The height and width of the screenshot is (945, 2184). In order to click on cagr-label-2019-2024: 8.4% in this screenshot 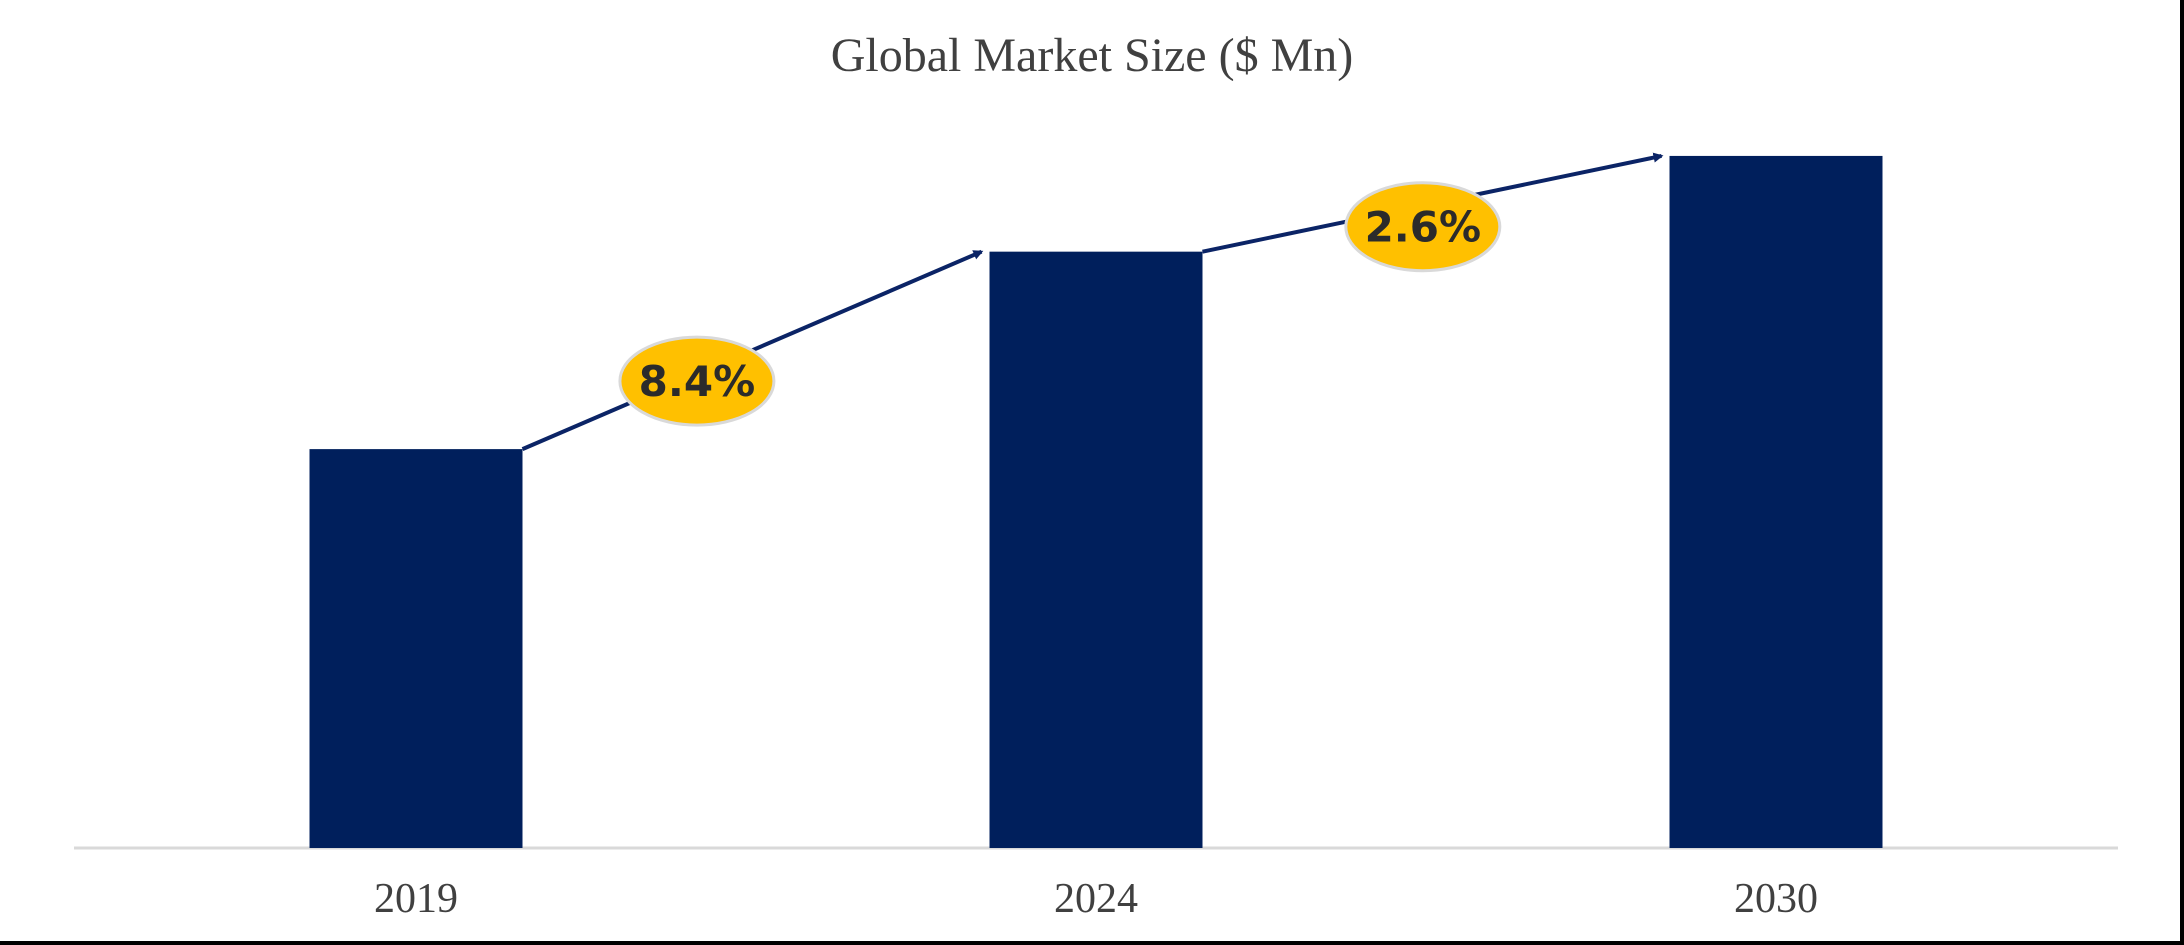, I will do `click(697, 381)`.